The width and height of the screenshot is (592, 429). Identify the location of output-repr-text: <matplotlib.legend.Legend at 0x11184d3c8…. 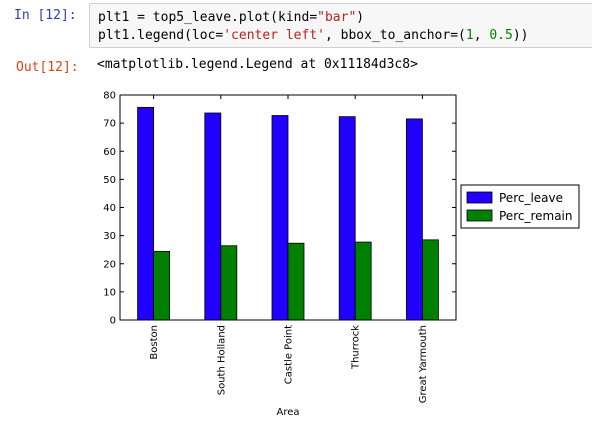
(257, 64).